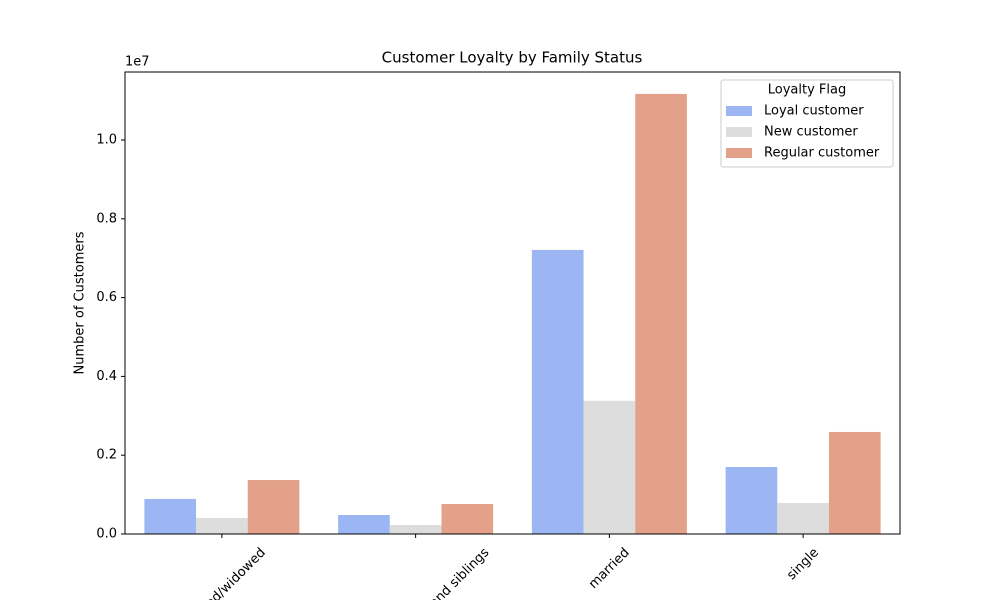 Image resolution: width=1000 pixels, height=600 pixels. I want to click on legend-label: New customer, so click(811, 132).